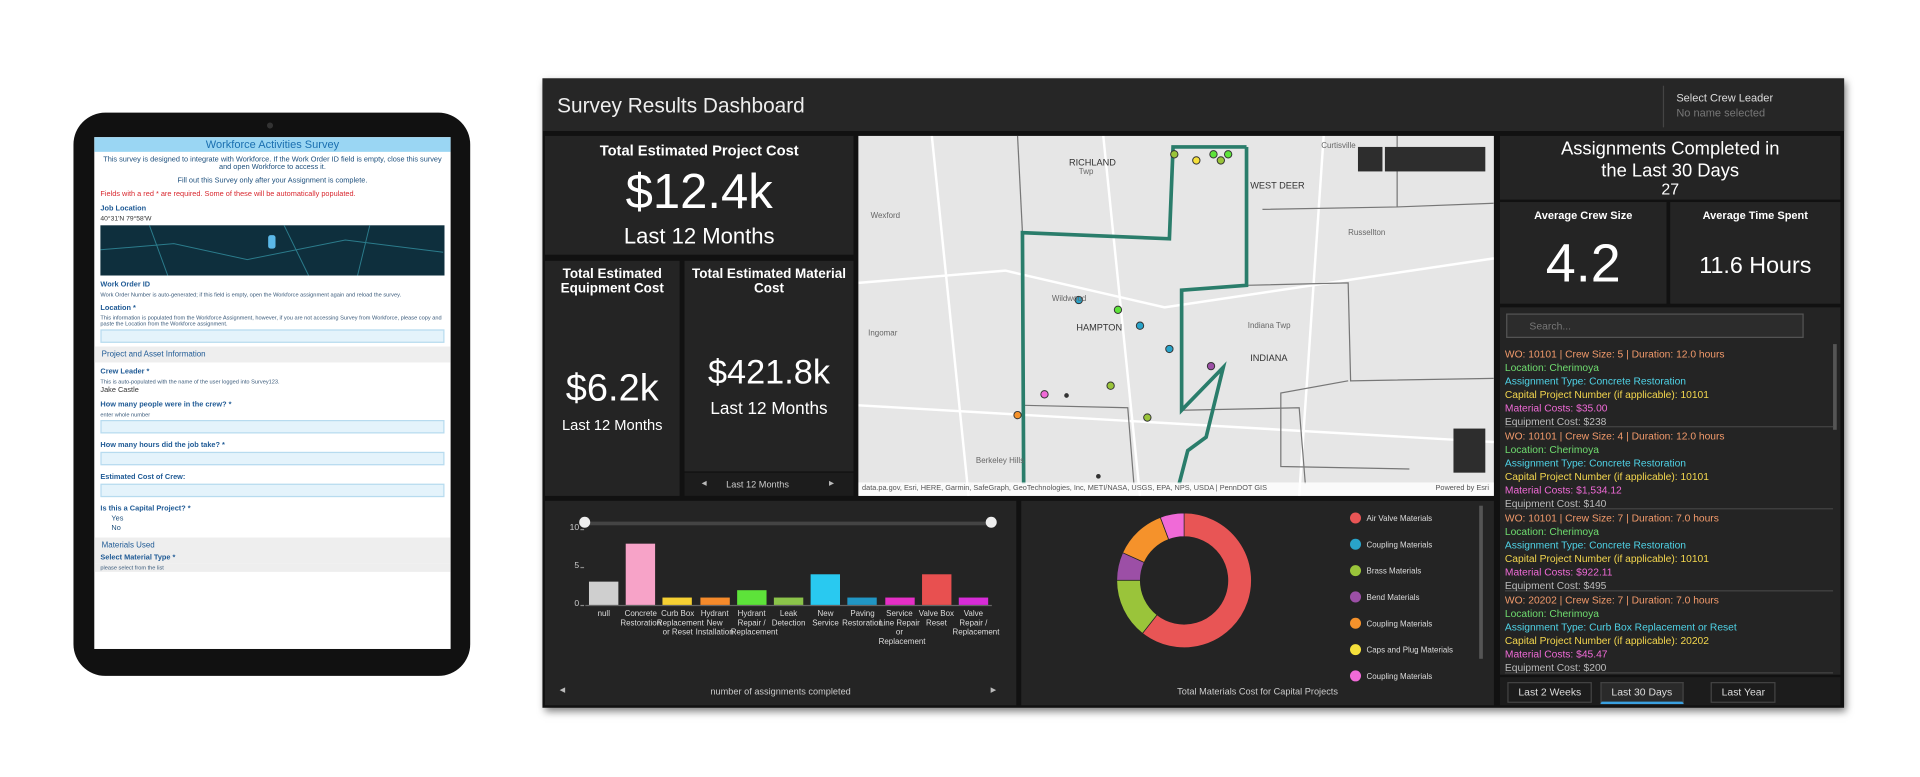 This screenshot has height=777, width=1920. I want to click on dashboard-title: Survey Results Dashboard, so click(681, 106).